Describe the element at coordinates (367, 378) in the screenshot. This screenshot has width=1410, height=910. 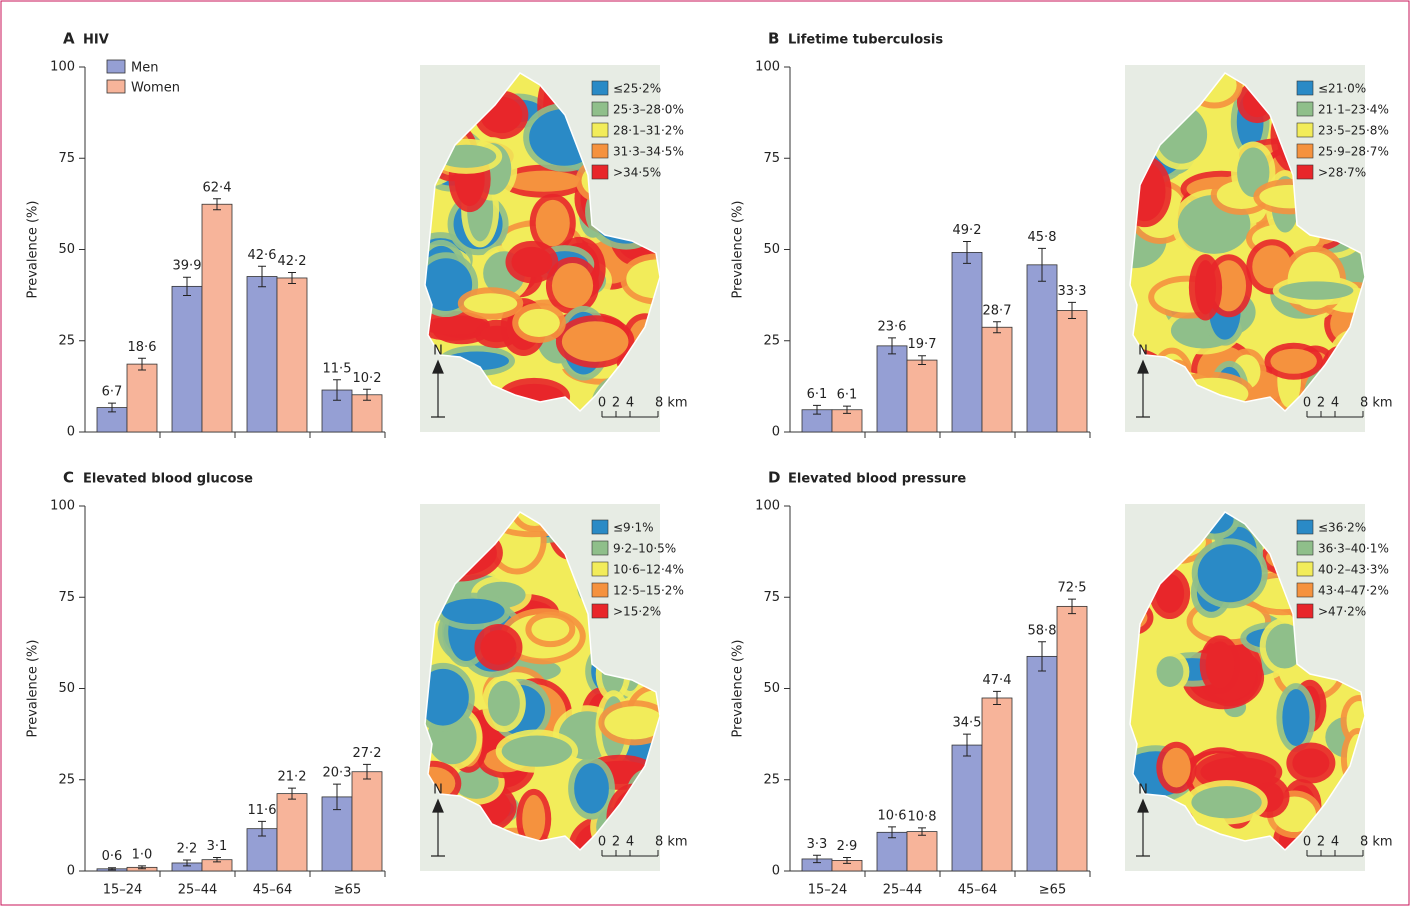
I see `value-label: 10·2` at that location.